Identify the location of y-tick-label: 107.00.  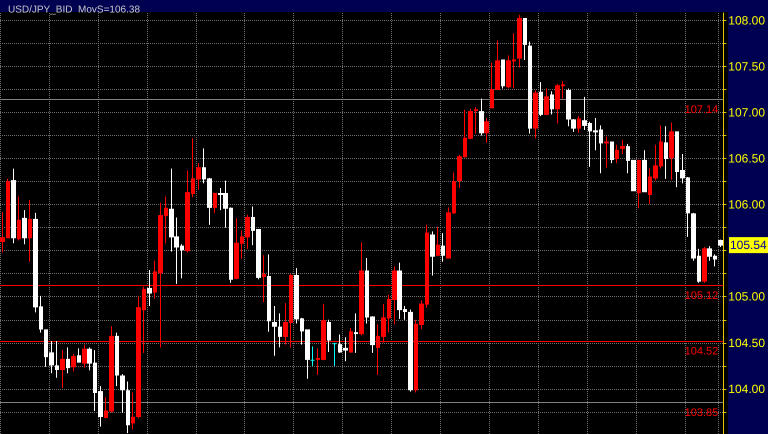
(747, 112).